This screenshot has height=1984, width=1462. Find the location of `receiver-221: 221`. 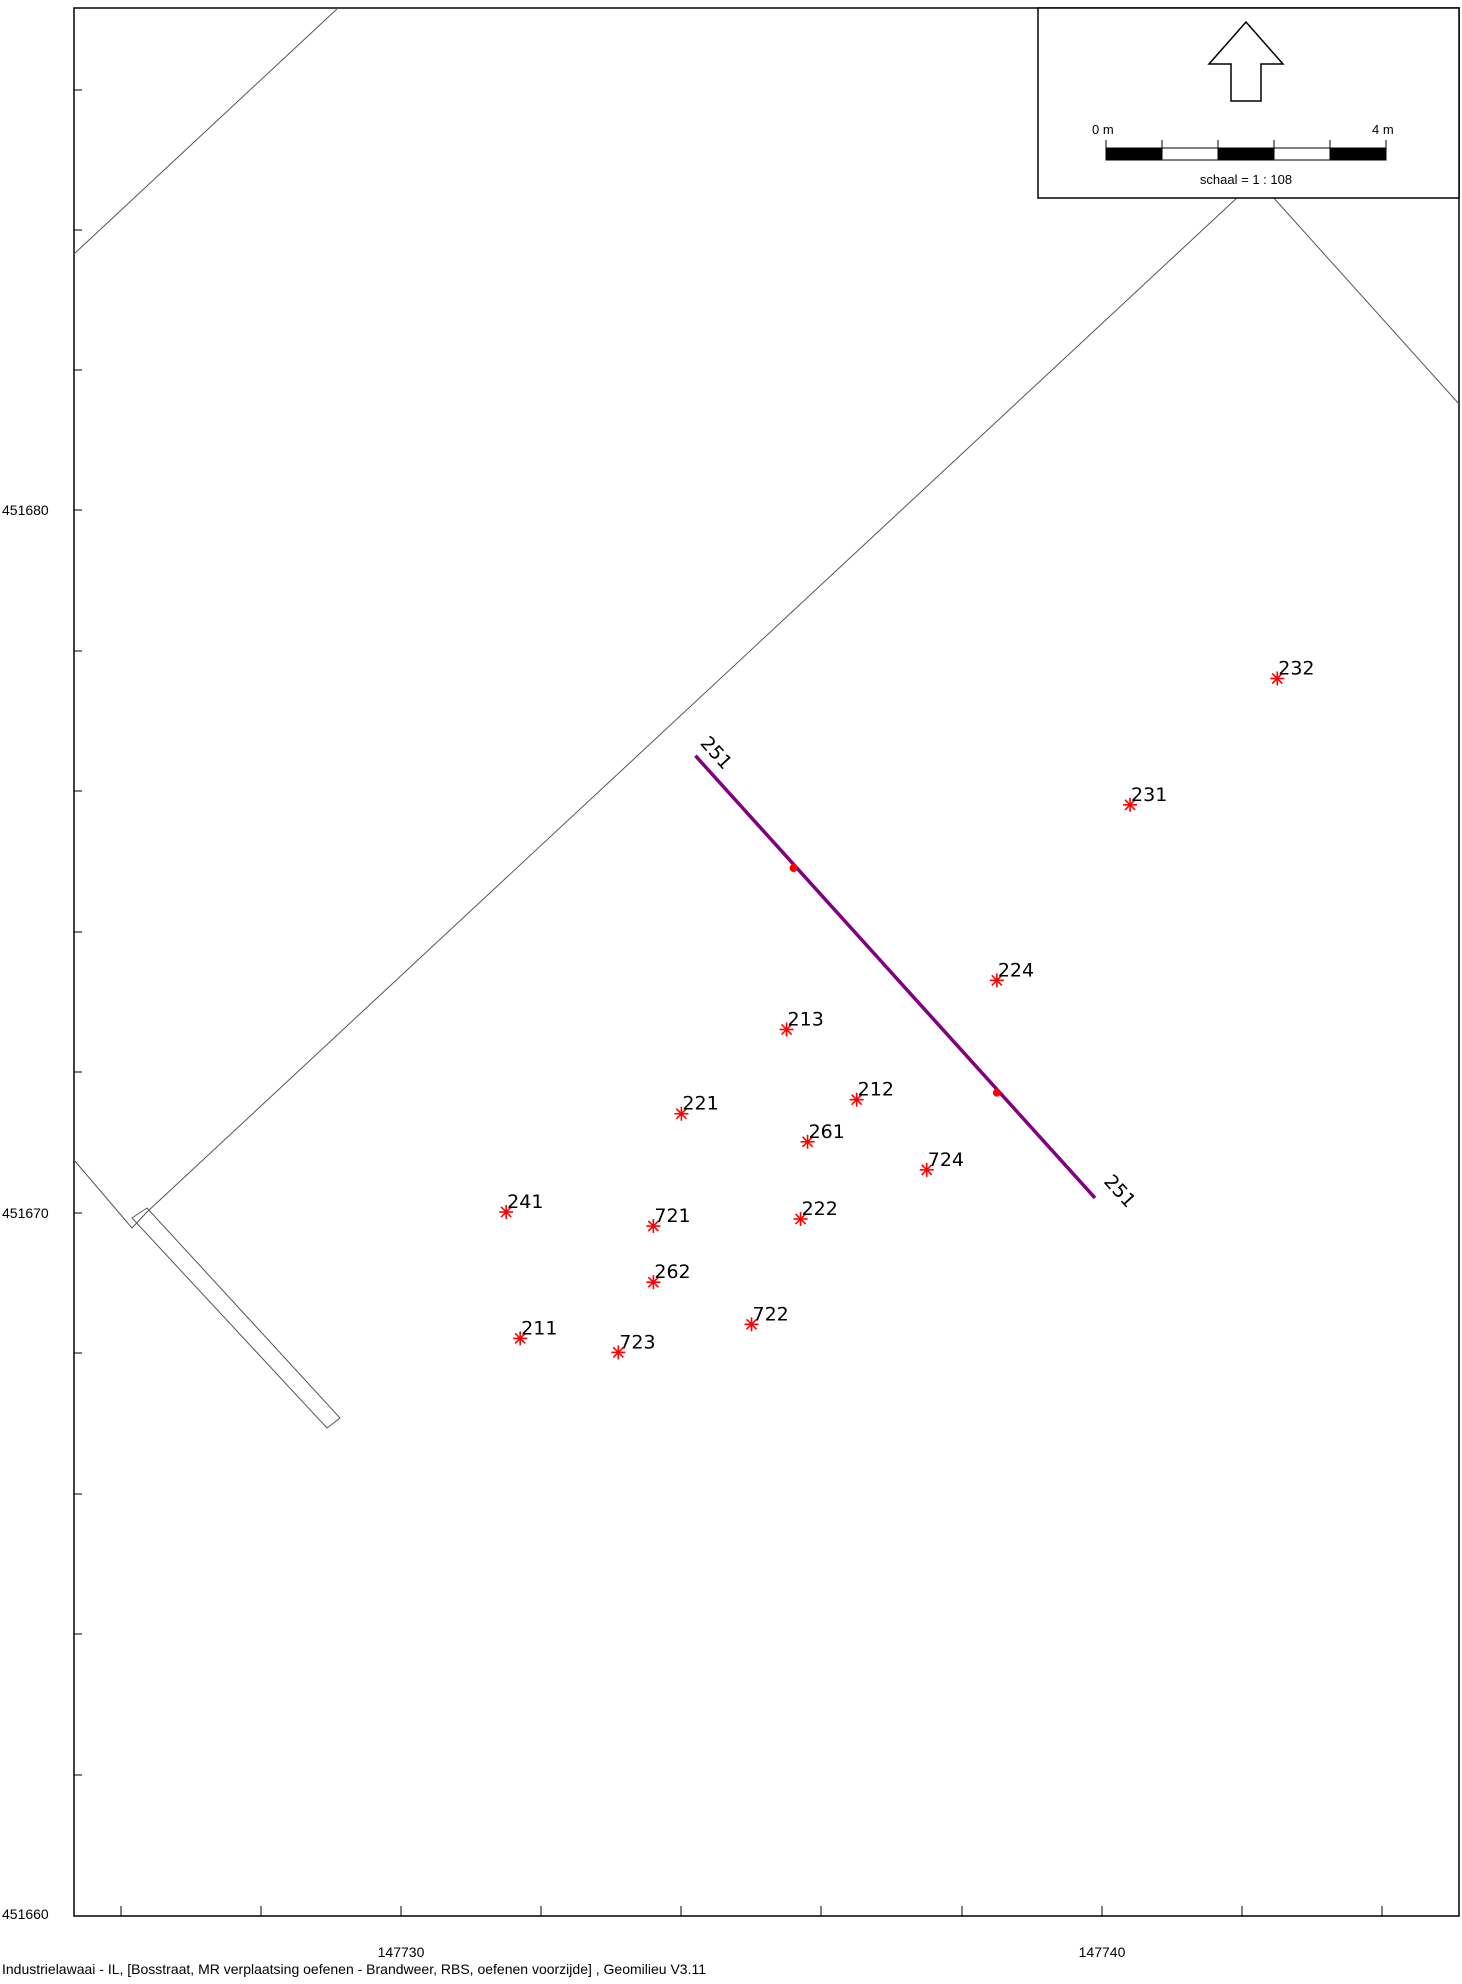

receiver-221: 221 is located at coordinates (696, 1107).